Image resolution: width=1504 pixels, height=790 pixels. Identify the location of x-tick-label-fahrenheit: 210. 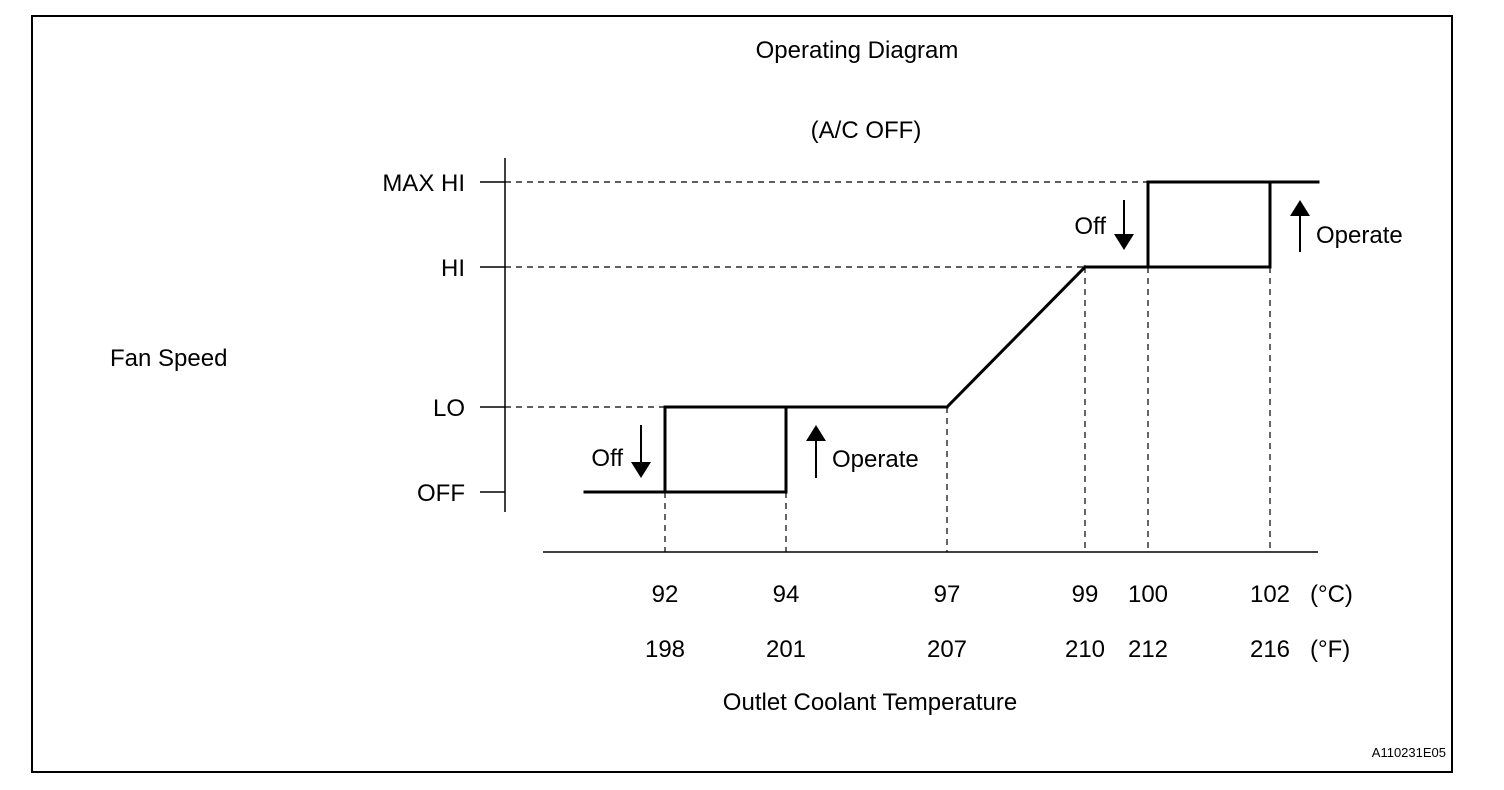
(1085, 649).